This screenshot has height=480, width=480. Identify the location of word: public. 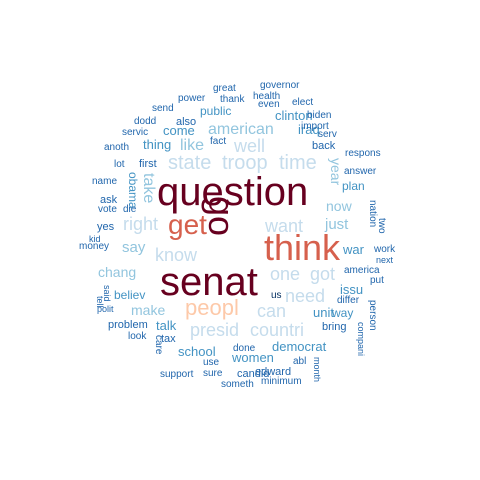
(216, 111).